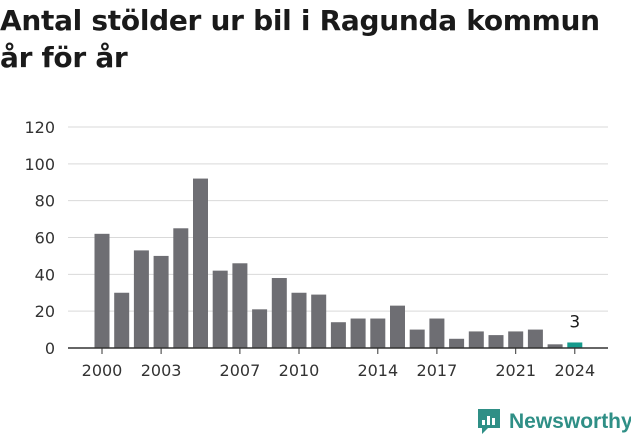  Describe the element at coordinates (161, 301) in the screenshot. I see `bar-2003` at that location.